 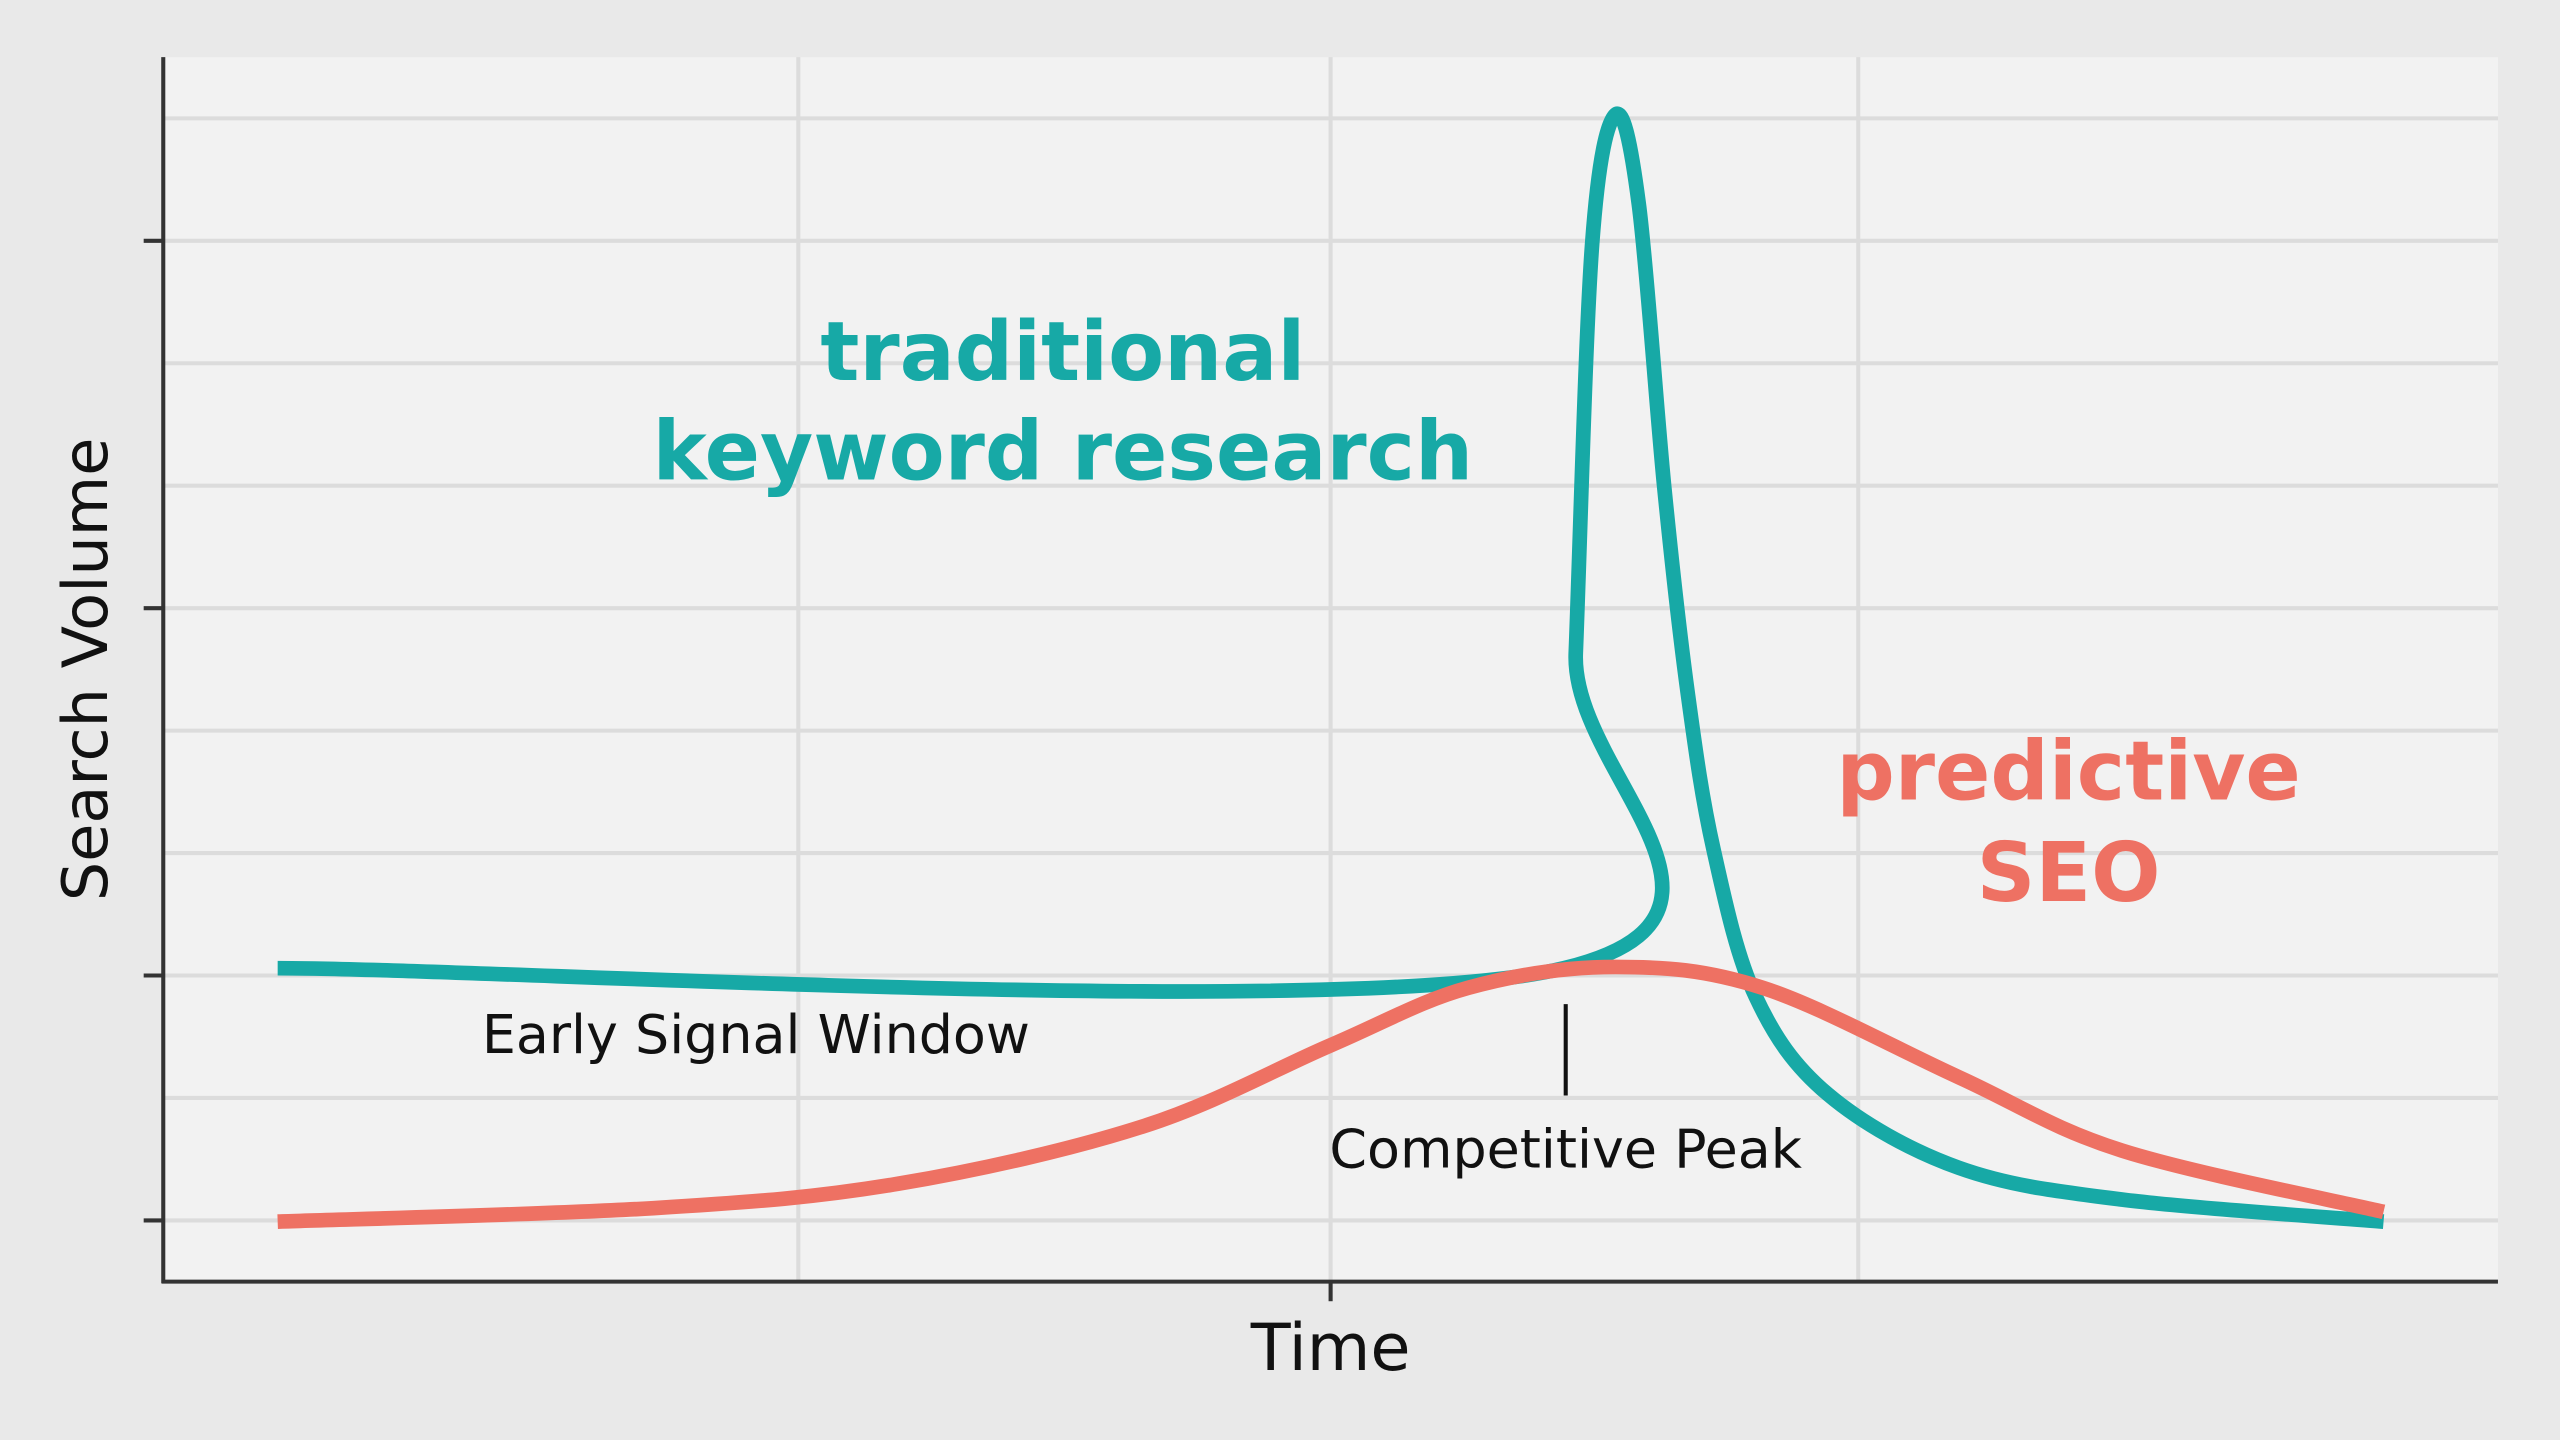 I want to click on y-axis-label: Search Volume, so click(x=85, y=670).